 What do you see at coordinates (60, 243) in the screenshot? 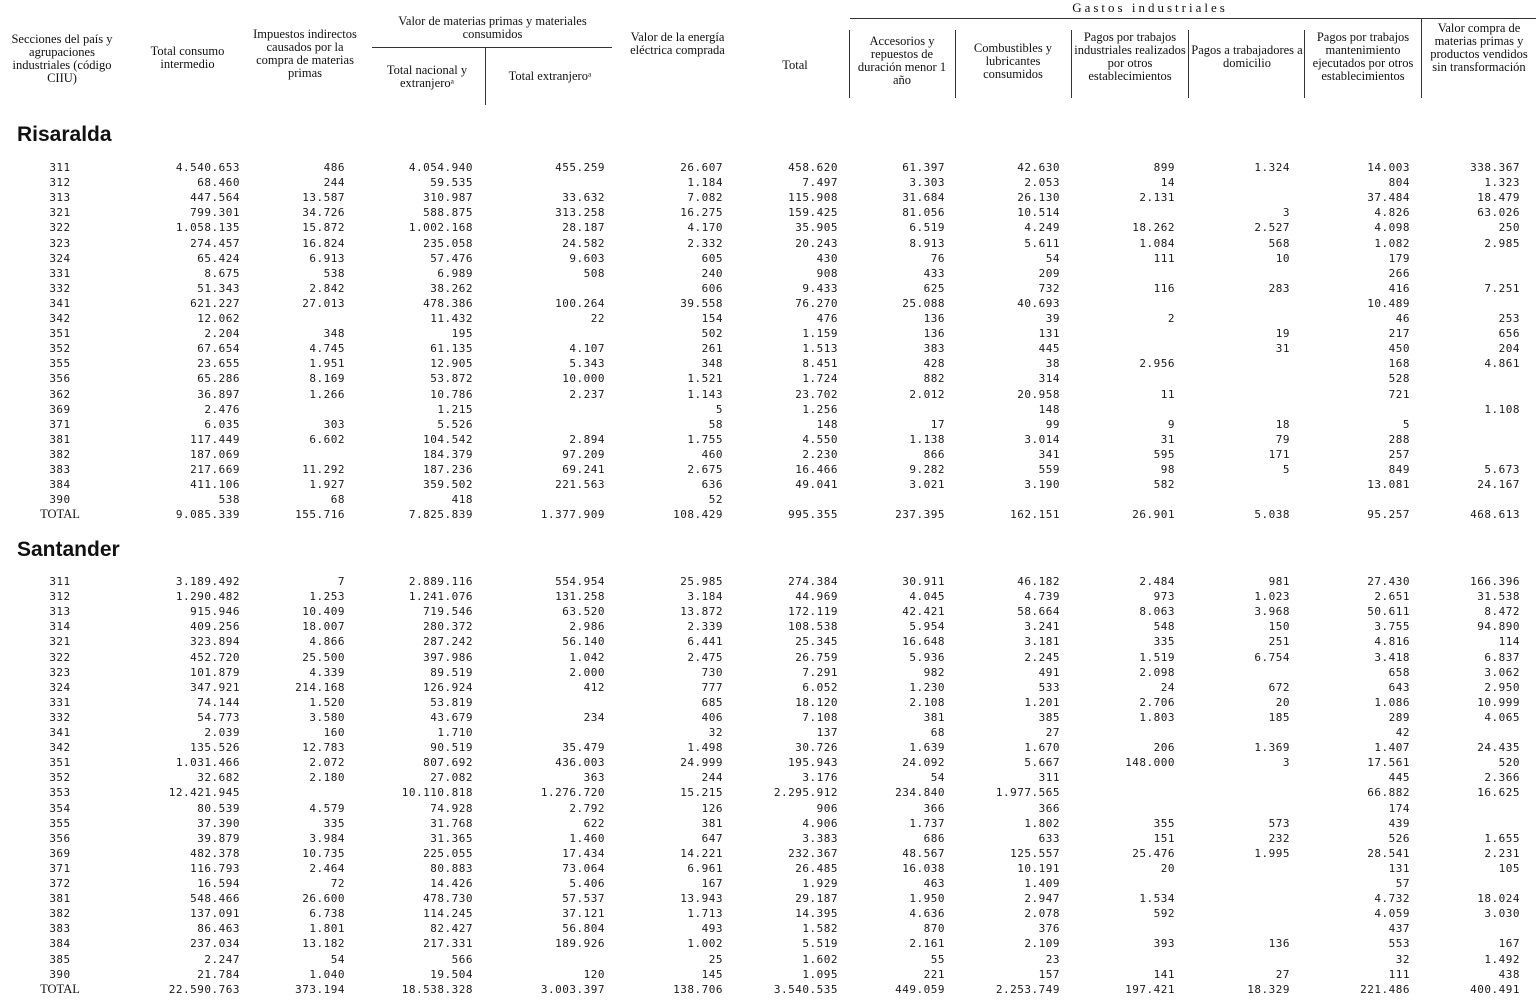
I see `ciiu-code: 323` at bounding box center [60, 243].